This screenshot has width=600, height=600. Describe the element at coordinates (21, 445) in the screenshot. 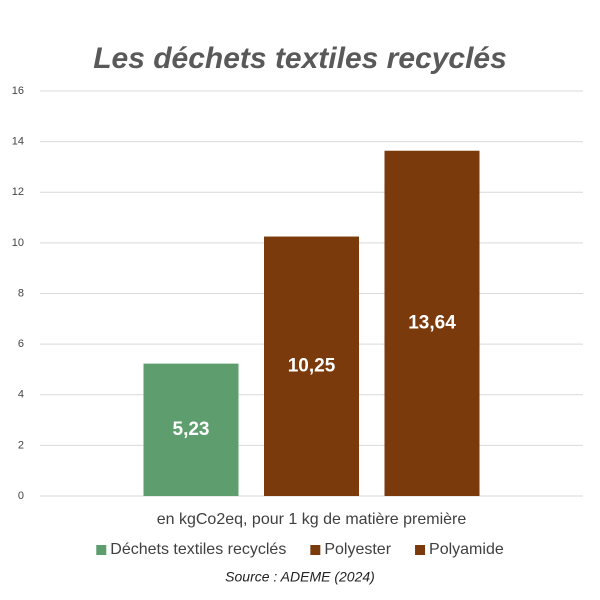

I see `y-tick-label: 2` at that location.